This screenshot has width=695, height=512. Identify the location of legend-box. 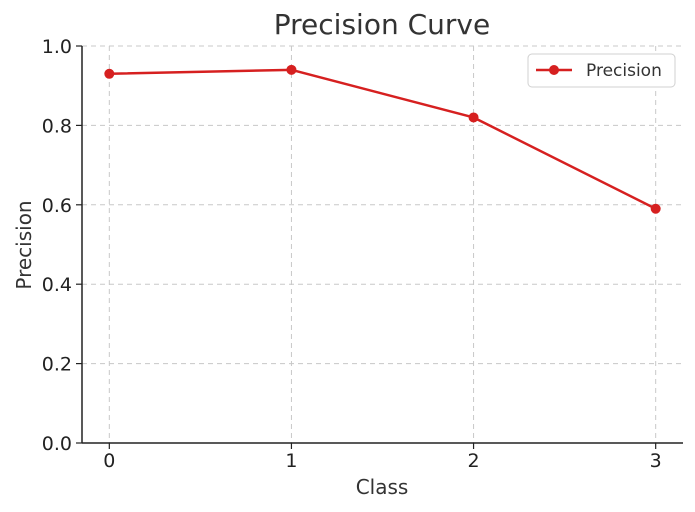
(601, 70).